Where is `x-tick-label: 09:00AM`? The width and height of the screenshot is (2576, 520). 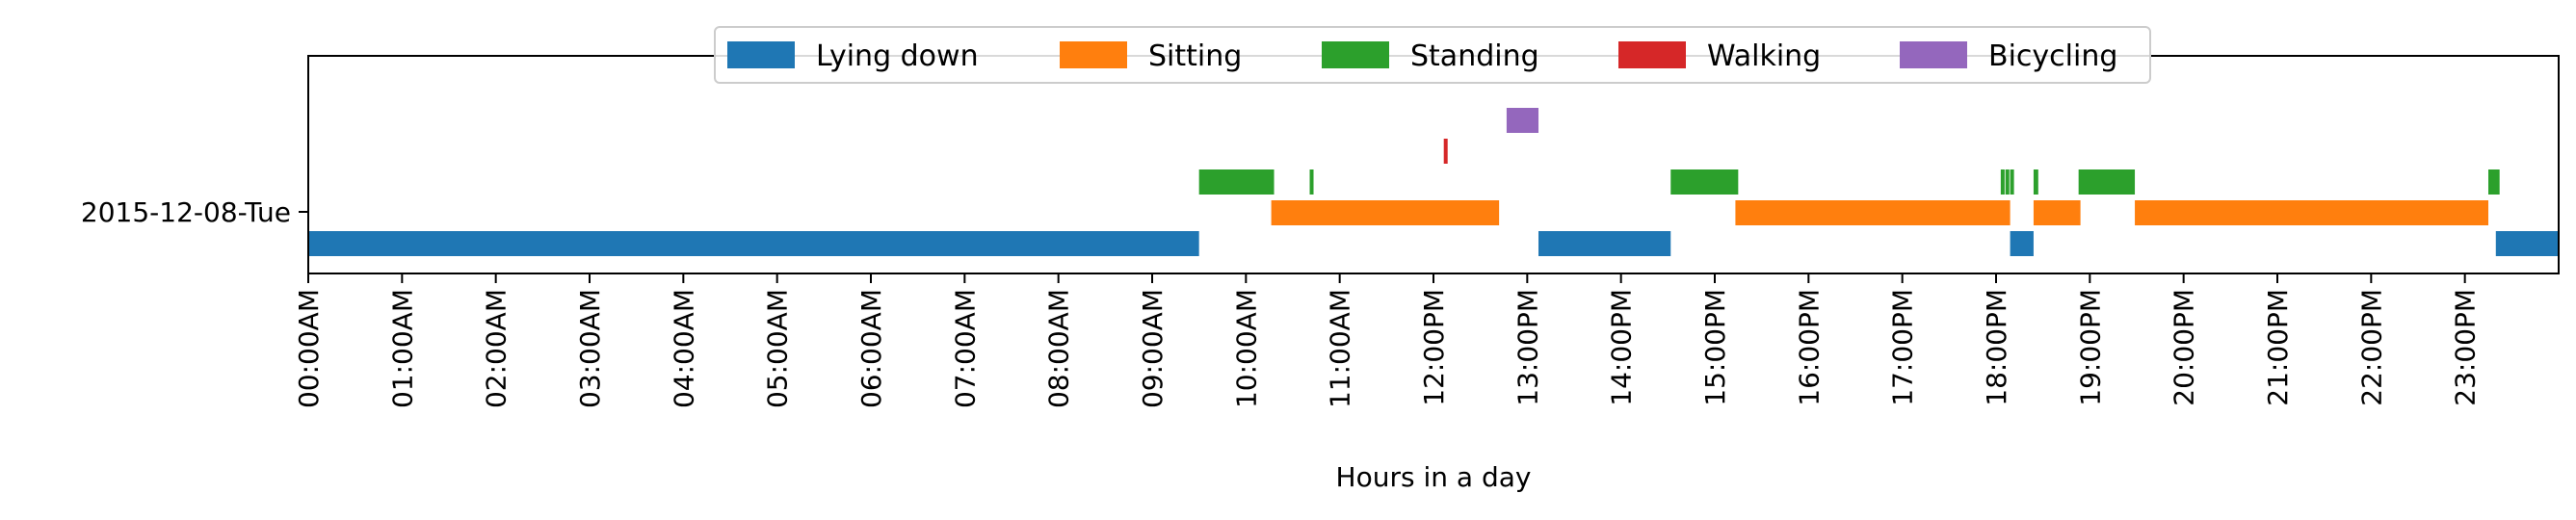
x-tick-label: 09:00AM is located at coordinates (1153, 348).